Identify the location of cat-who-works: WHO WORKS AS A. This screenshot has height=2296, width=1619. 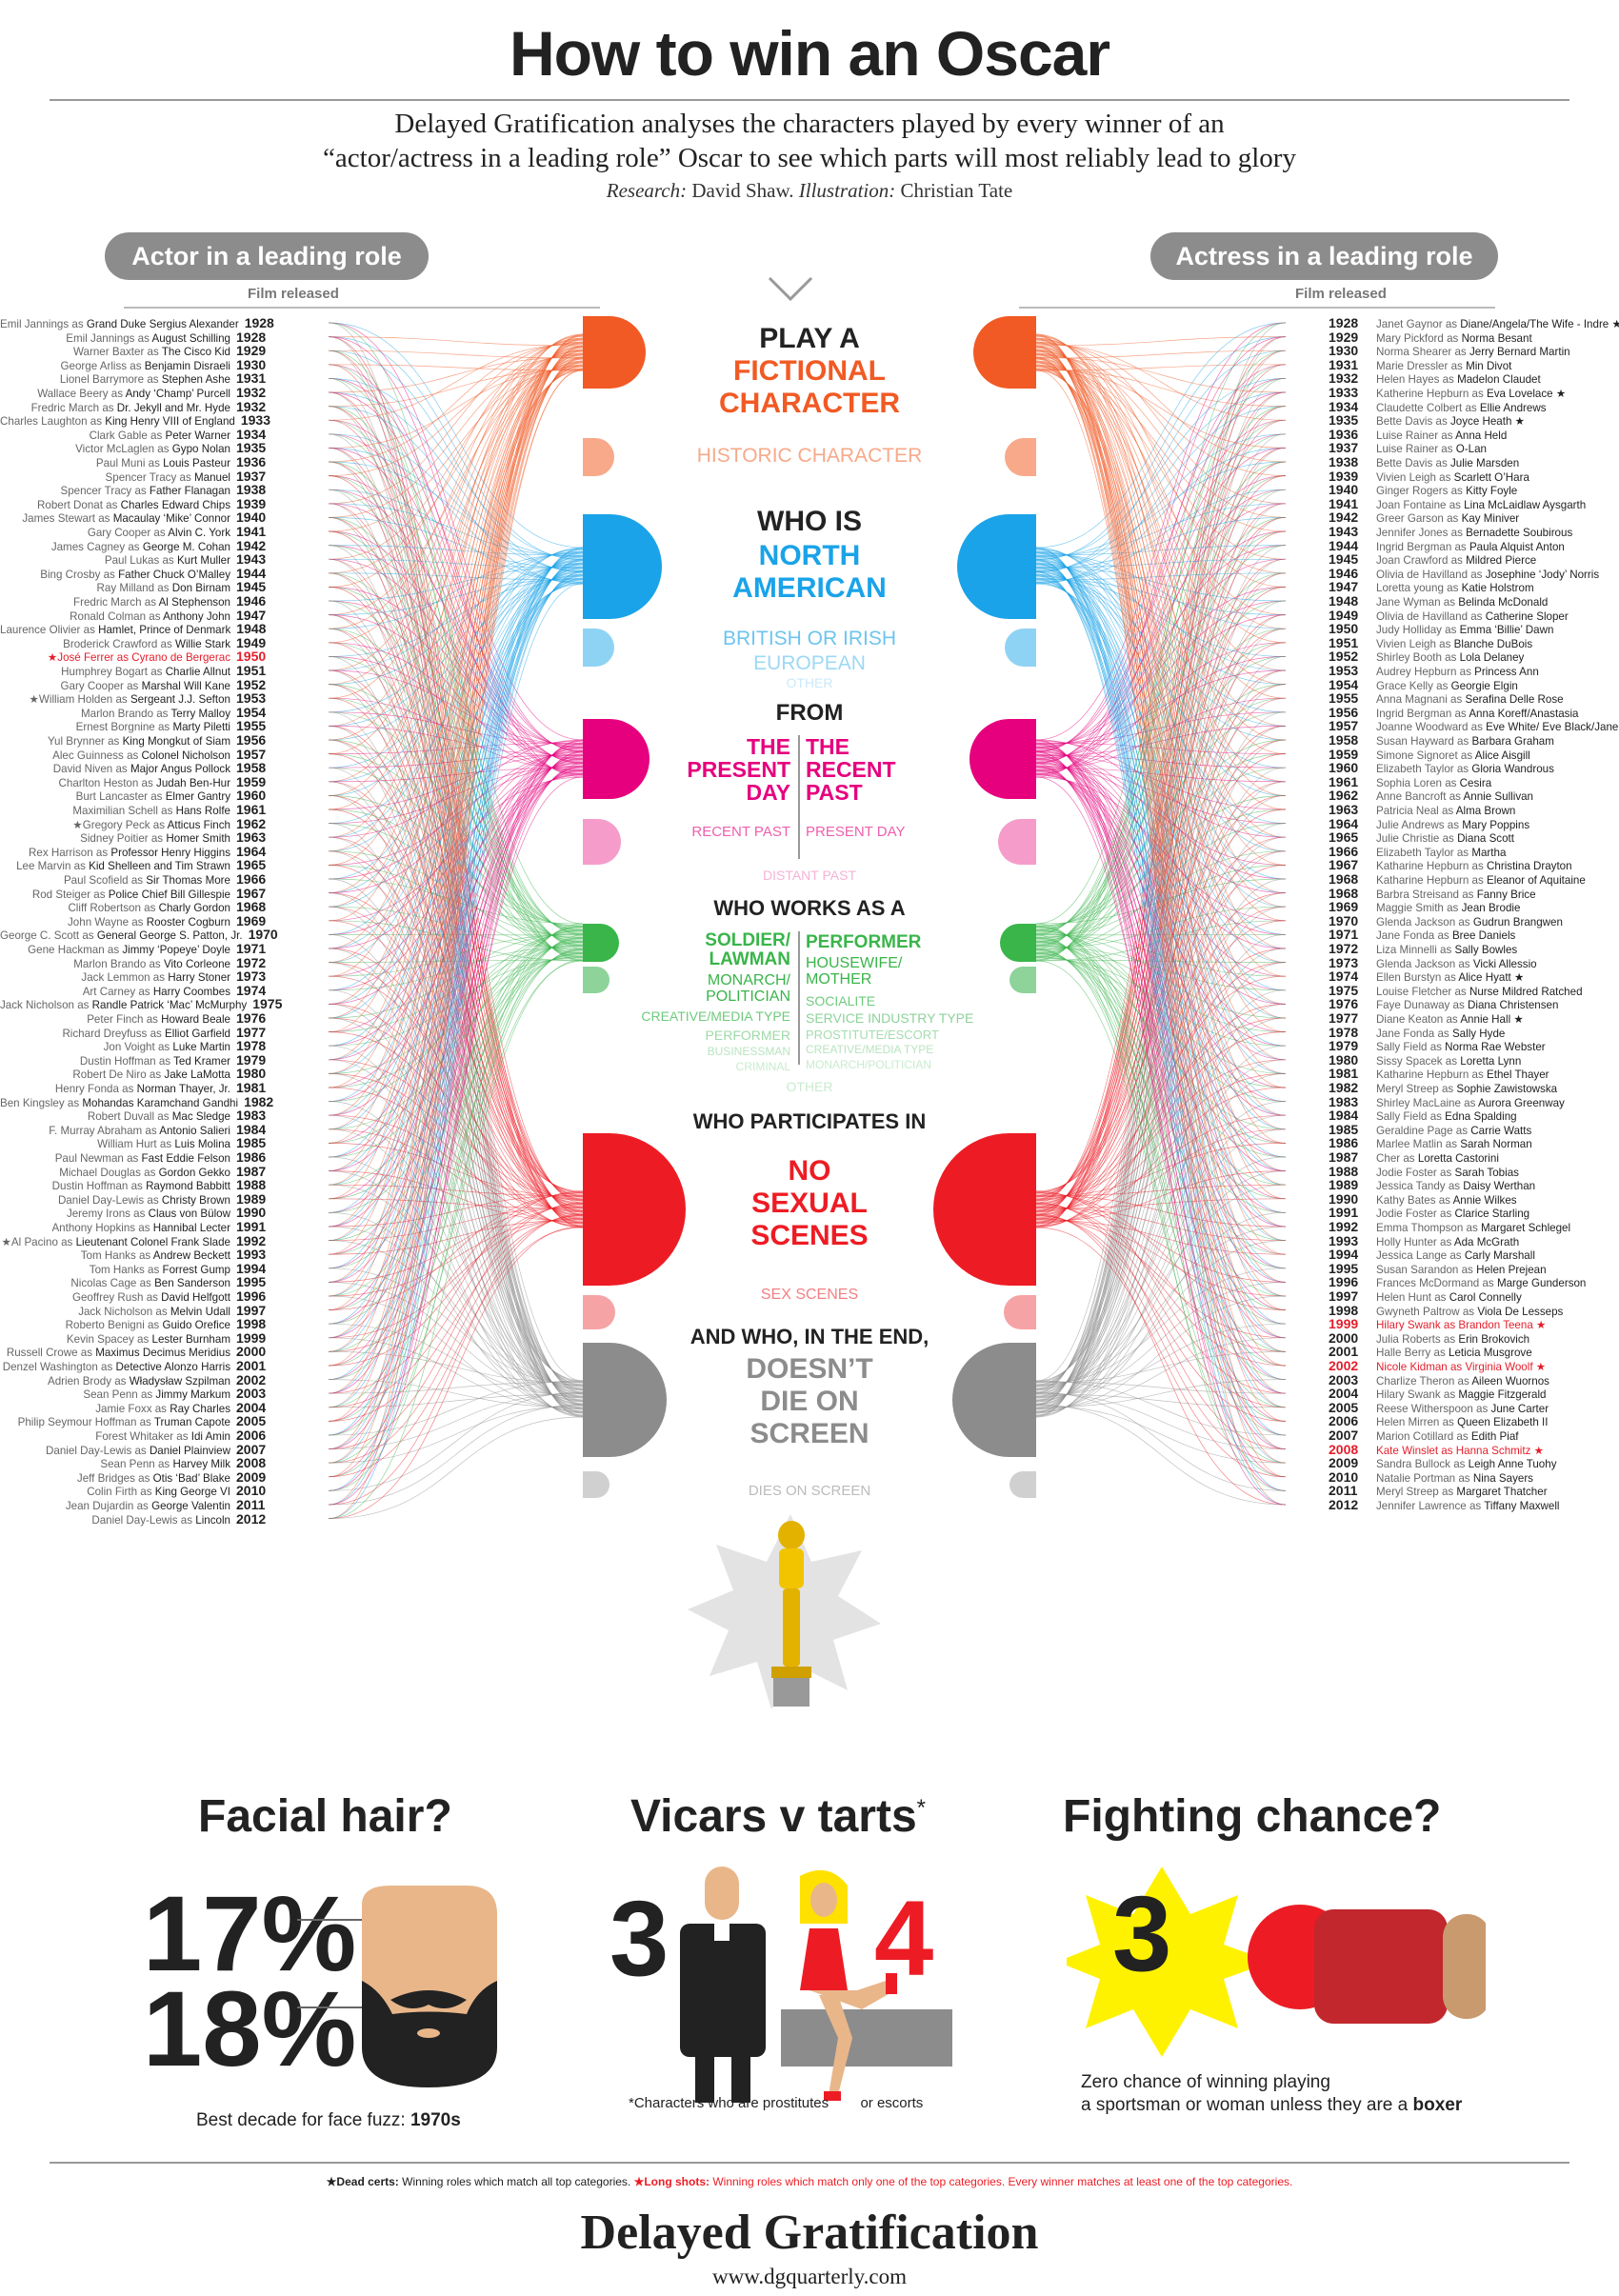
(809, 908).